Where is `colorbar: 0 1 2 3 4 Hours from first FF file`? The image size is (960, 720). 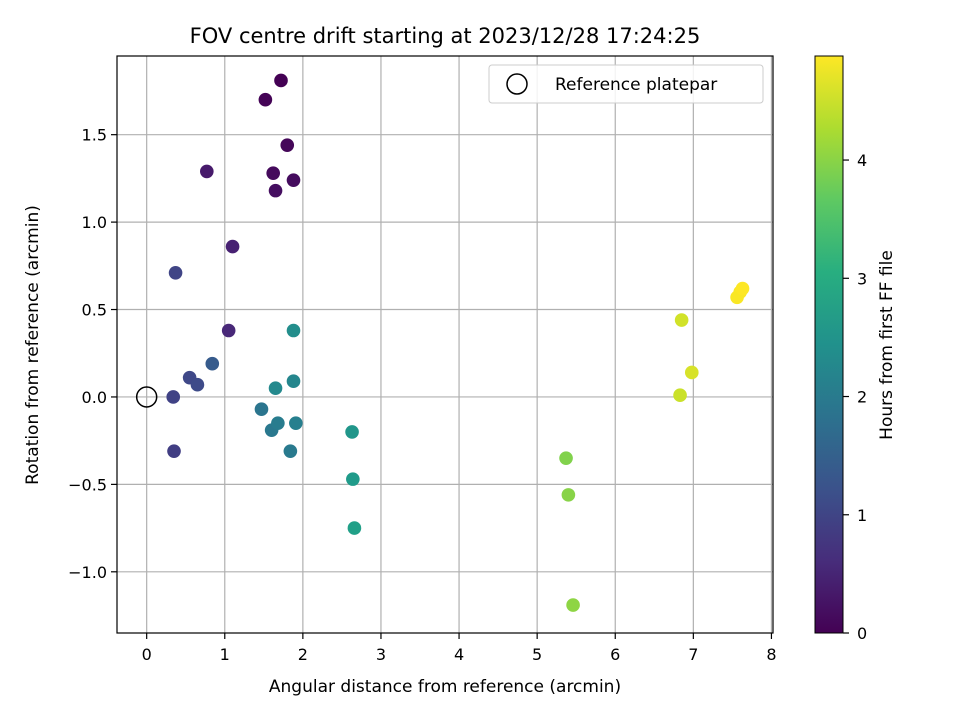 colorbar: 0 1 2 3 4 Hours from first FF file is located at coordinates (855, 349).